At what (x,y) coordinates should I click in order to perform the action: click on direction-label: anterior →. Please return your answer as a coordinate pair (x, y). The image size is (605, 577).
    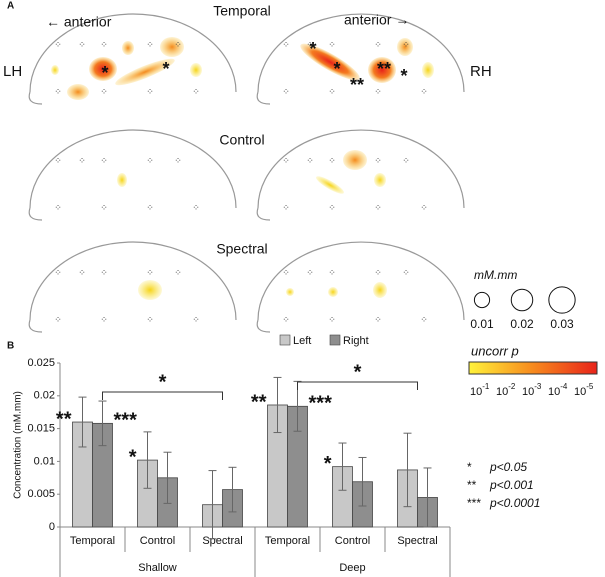
    Looking at the image, I should click on (376, 20).